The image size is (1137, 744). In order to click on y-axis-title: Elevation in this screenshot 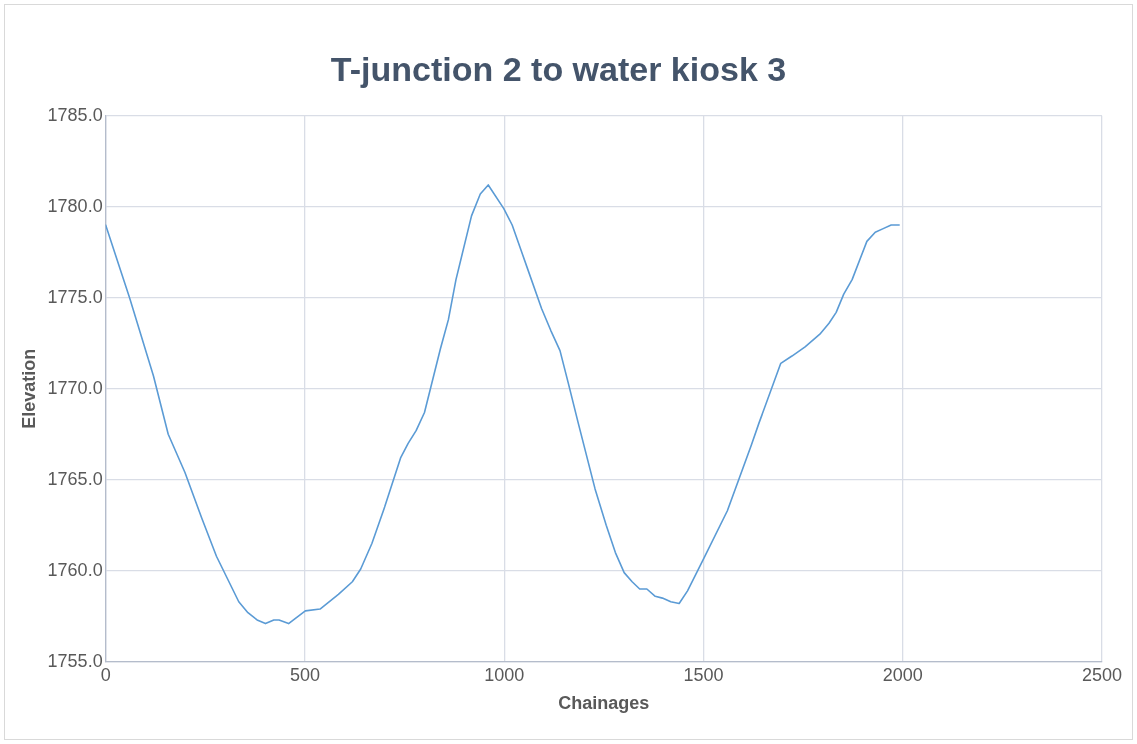, I will do `click(28, 388)`.